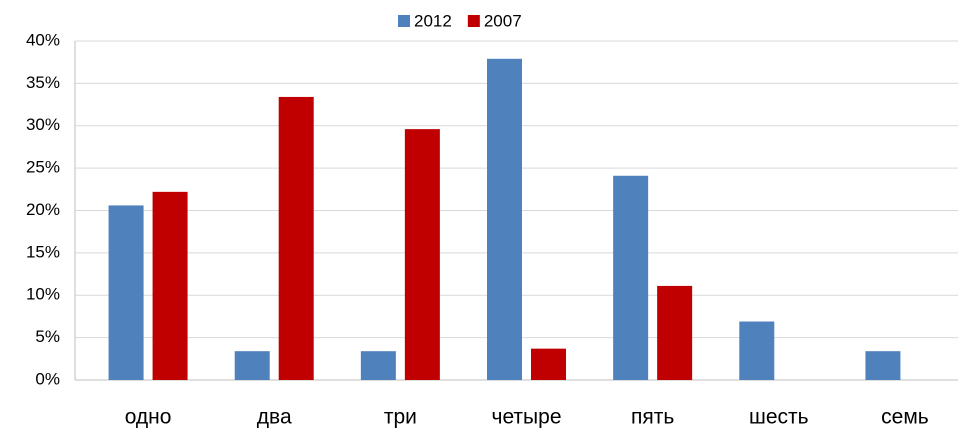 The height and width of the screenshot is (435, 976). Describe the element at coordinates (400, 417) in the screenshot. I see `x-tick-label: три` at that location.